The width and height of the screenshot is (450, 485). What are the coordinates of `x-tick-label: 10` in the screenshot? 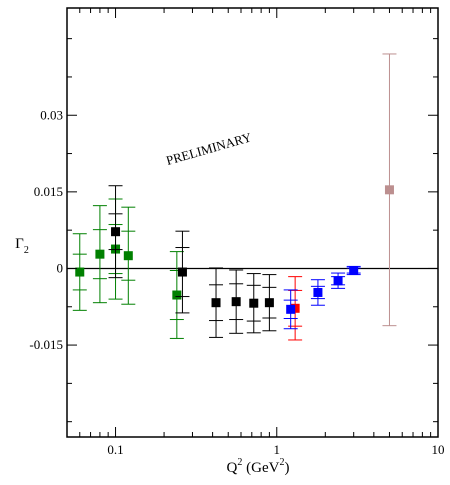 It's located at (438, 449).